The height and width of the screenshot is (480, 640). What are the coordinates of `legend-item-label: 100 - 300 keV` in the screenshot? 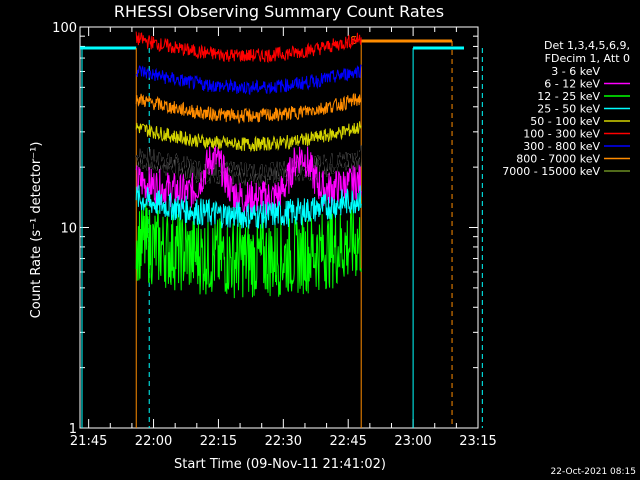 It's located at (561, 134).